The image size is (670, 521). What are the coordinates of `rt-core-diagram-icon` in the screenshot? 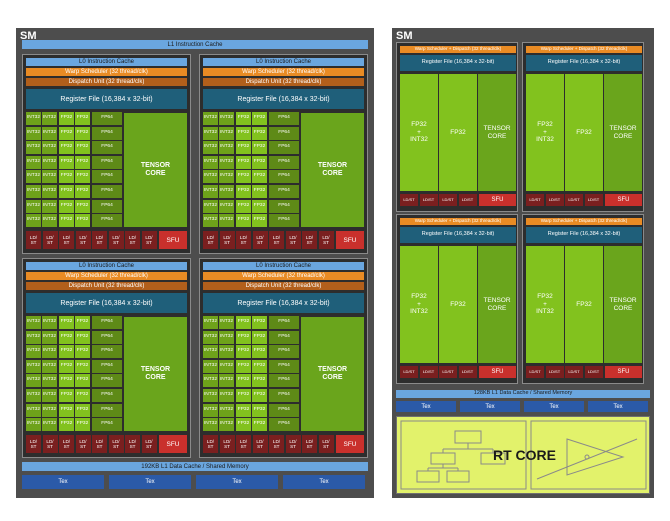 It's located at (523, 455).